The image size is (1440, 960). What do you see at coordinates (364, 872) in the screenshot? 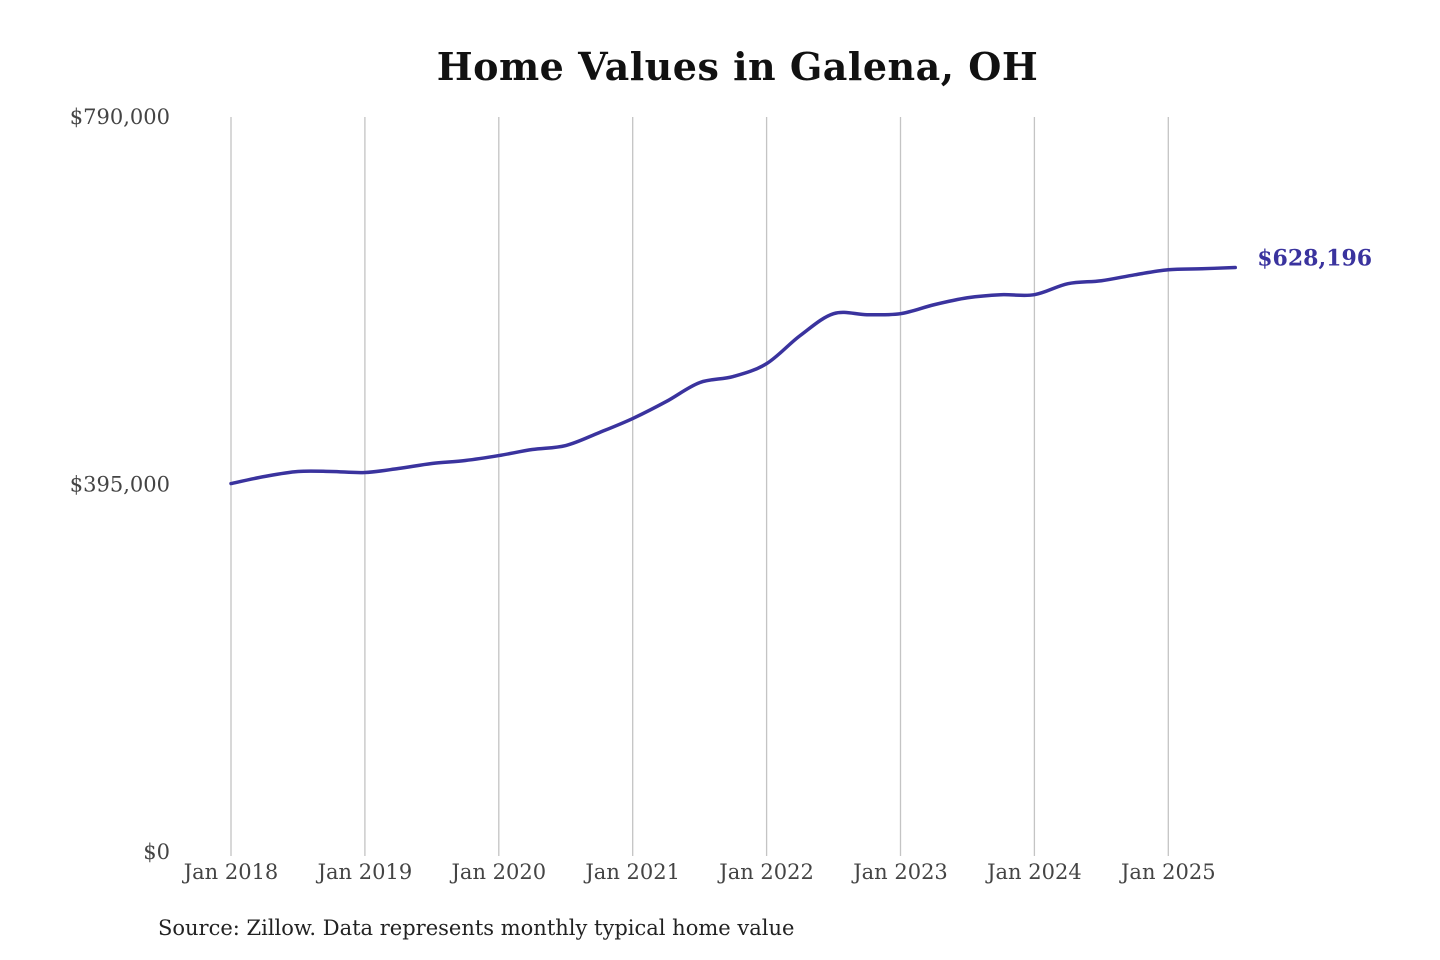
I see `x-tick-label: Jan 2019` at bounding box center [364, 872].